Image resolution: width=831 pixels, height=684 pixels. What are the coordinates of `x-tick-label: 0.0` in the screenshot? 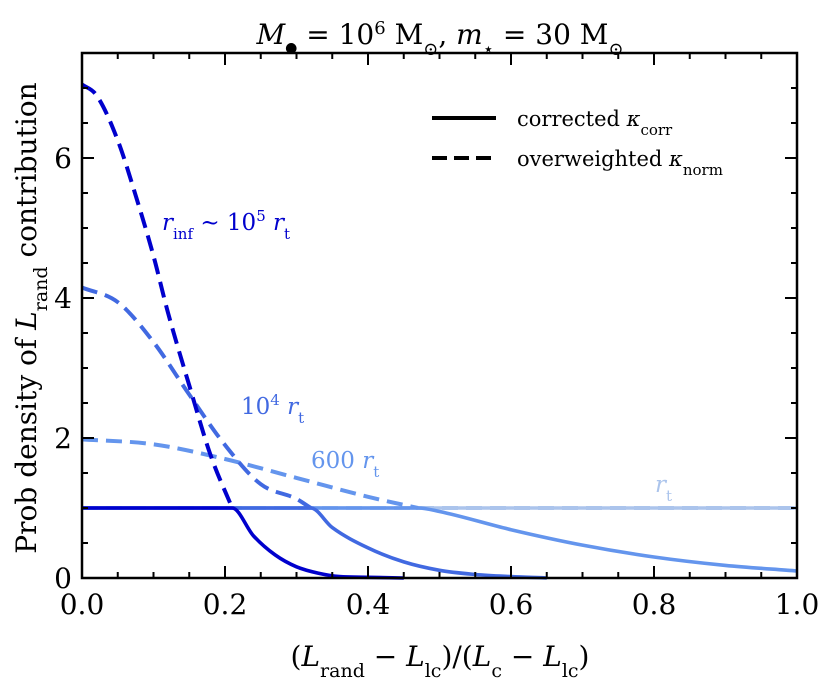 It's located at (82, 604).